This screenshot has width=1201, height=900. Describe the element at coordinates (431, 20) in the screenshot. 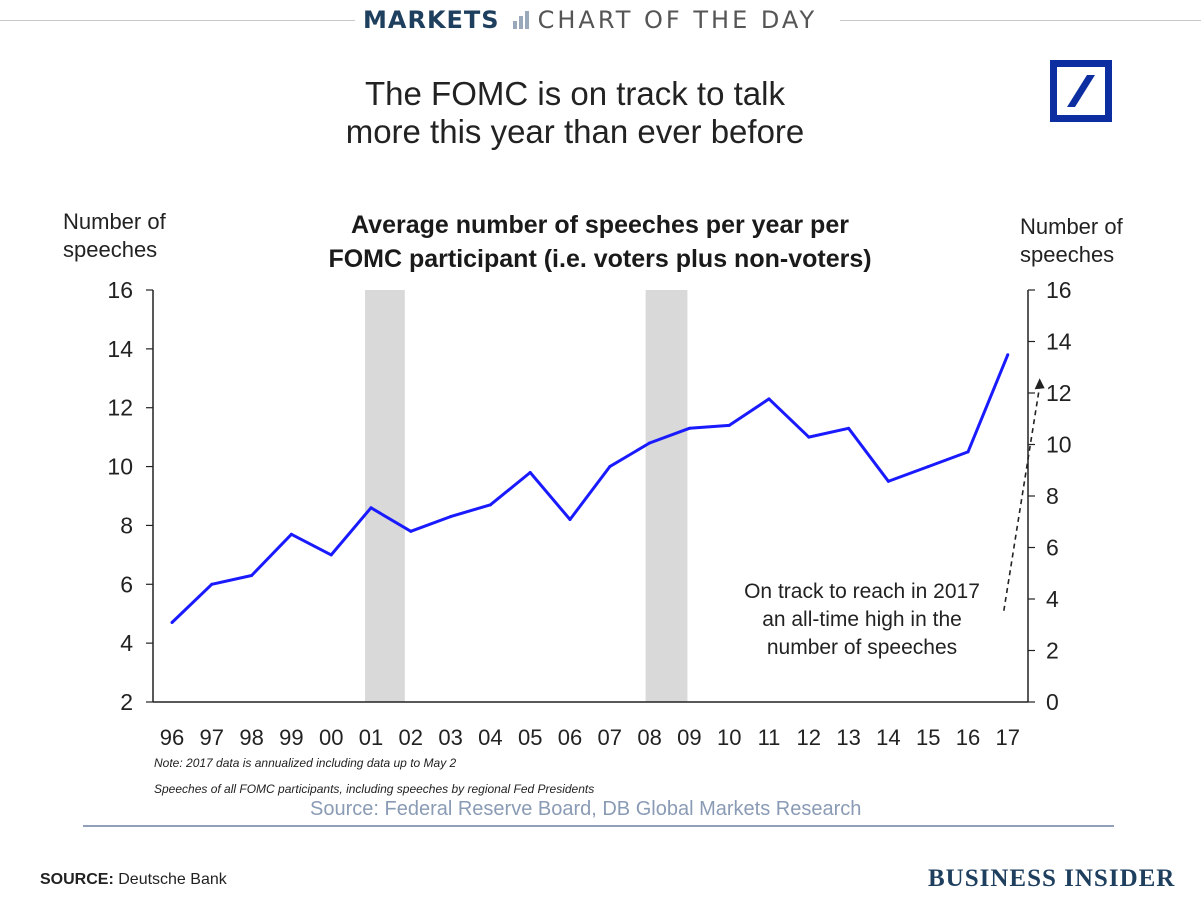

I see `header-section: MARKETS` at that location.